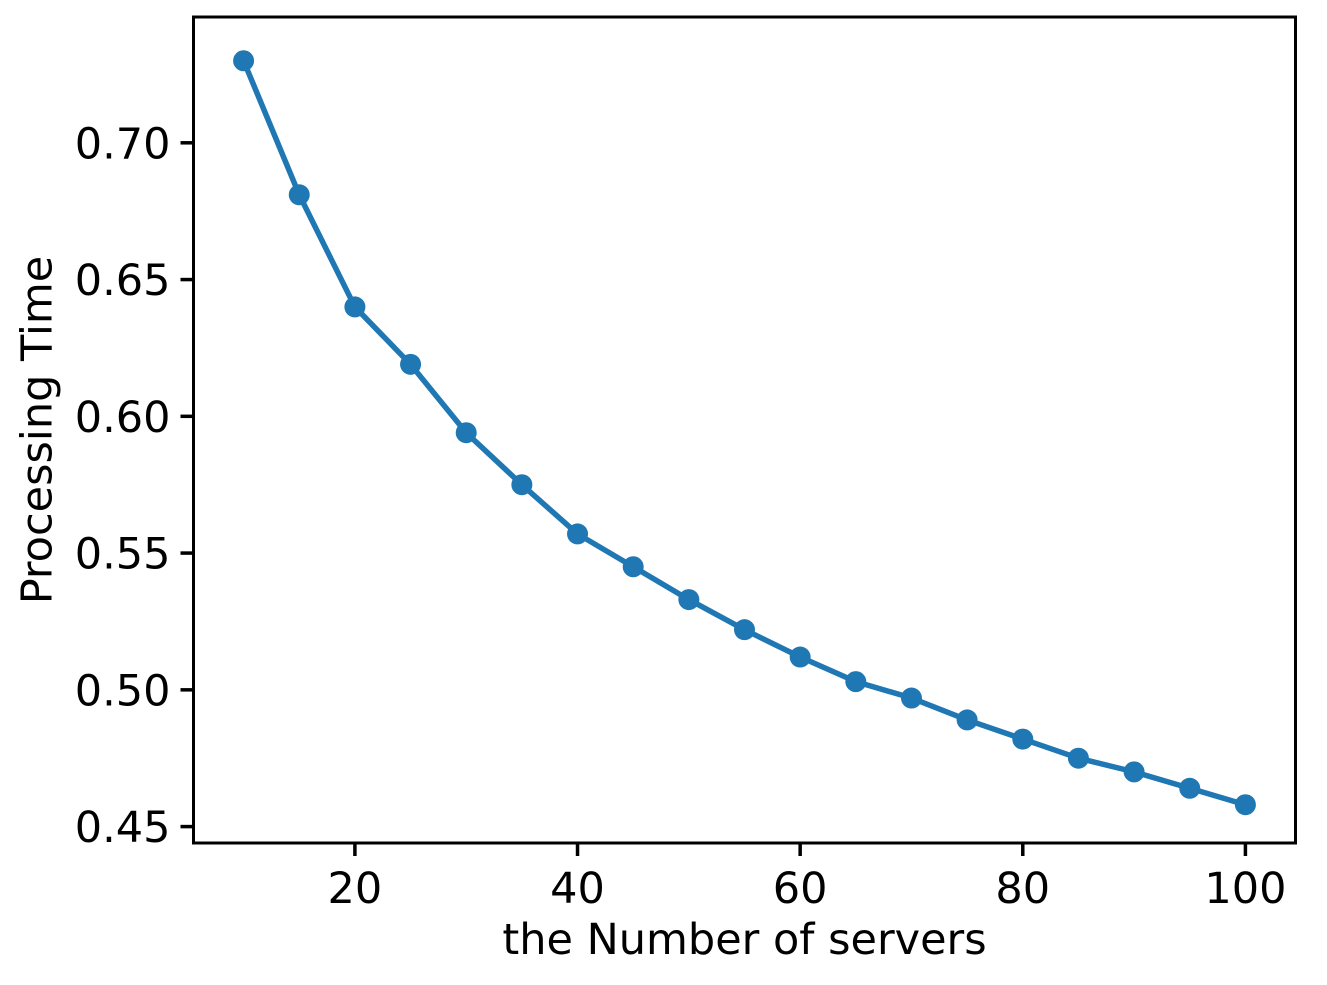  I want to click on y-tick-label: 0.70, so click(123, 144).